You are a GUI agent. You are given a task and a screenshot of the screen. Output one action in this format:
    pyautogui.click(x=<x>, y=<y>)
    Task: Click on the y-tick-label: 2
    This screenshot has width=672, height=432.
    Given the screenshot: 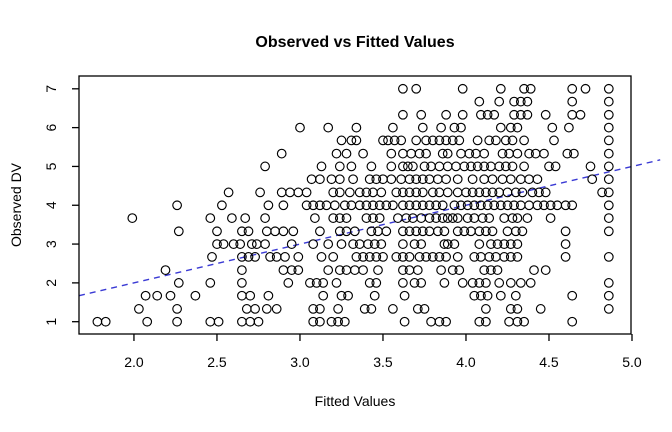 What is the action you would take?
    pyautogui.click(x=51, y=283)
    